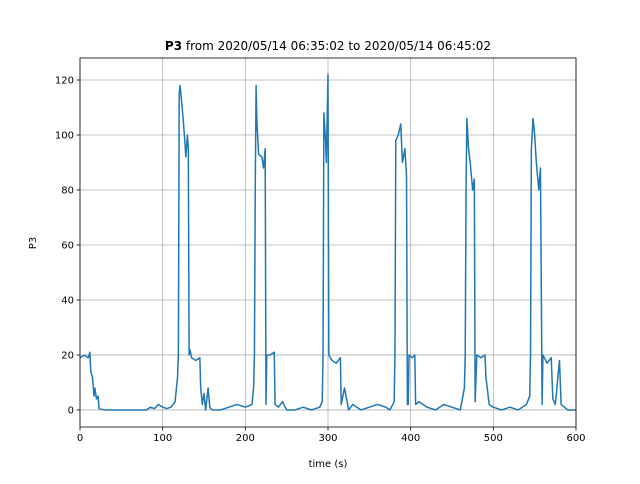 The width and height of the screenshot is (640, 484). What do you see at coordinates (67, 355) in the screenshot?
I see `y-tick-label: 20` at bounding box center [67, 355].